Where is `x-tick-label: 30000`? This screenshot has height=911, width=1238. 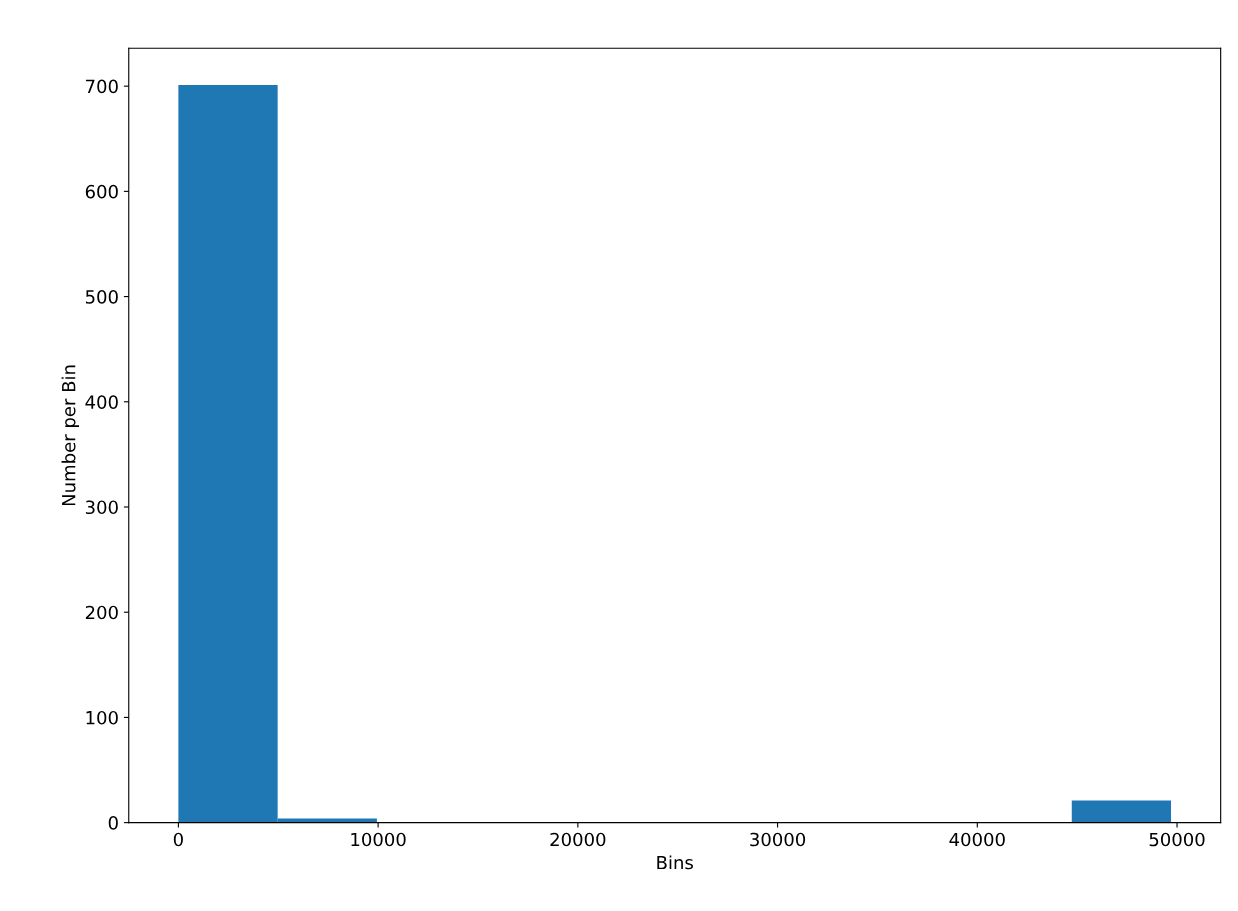 x-tick-label: 30000 is located at coordinates (778, 839).